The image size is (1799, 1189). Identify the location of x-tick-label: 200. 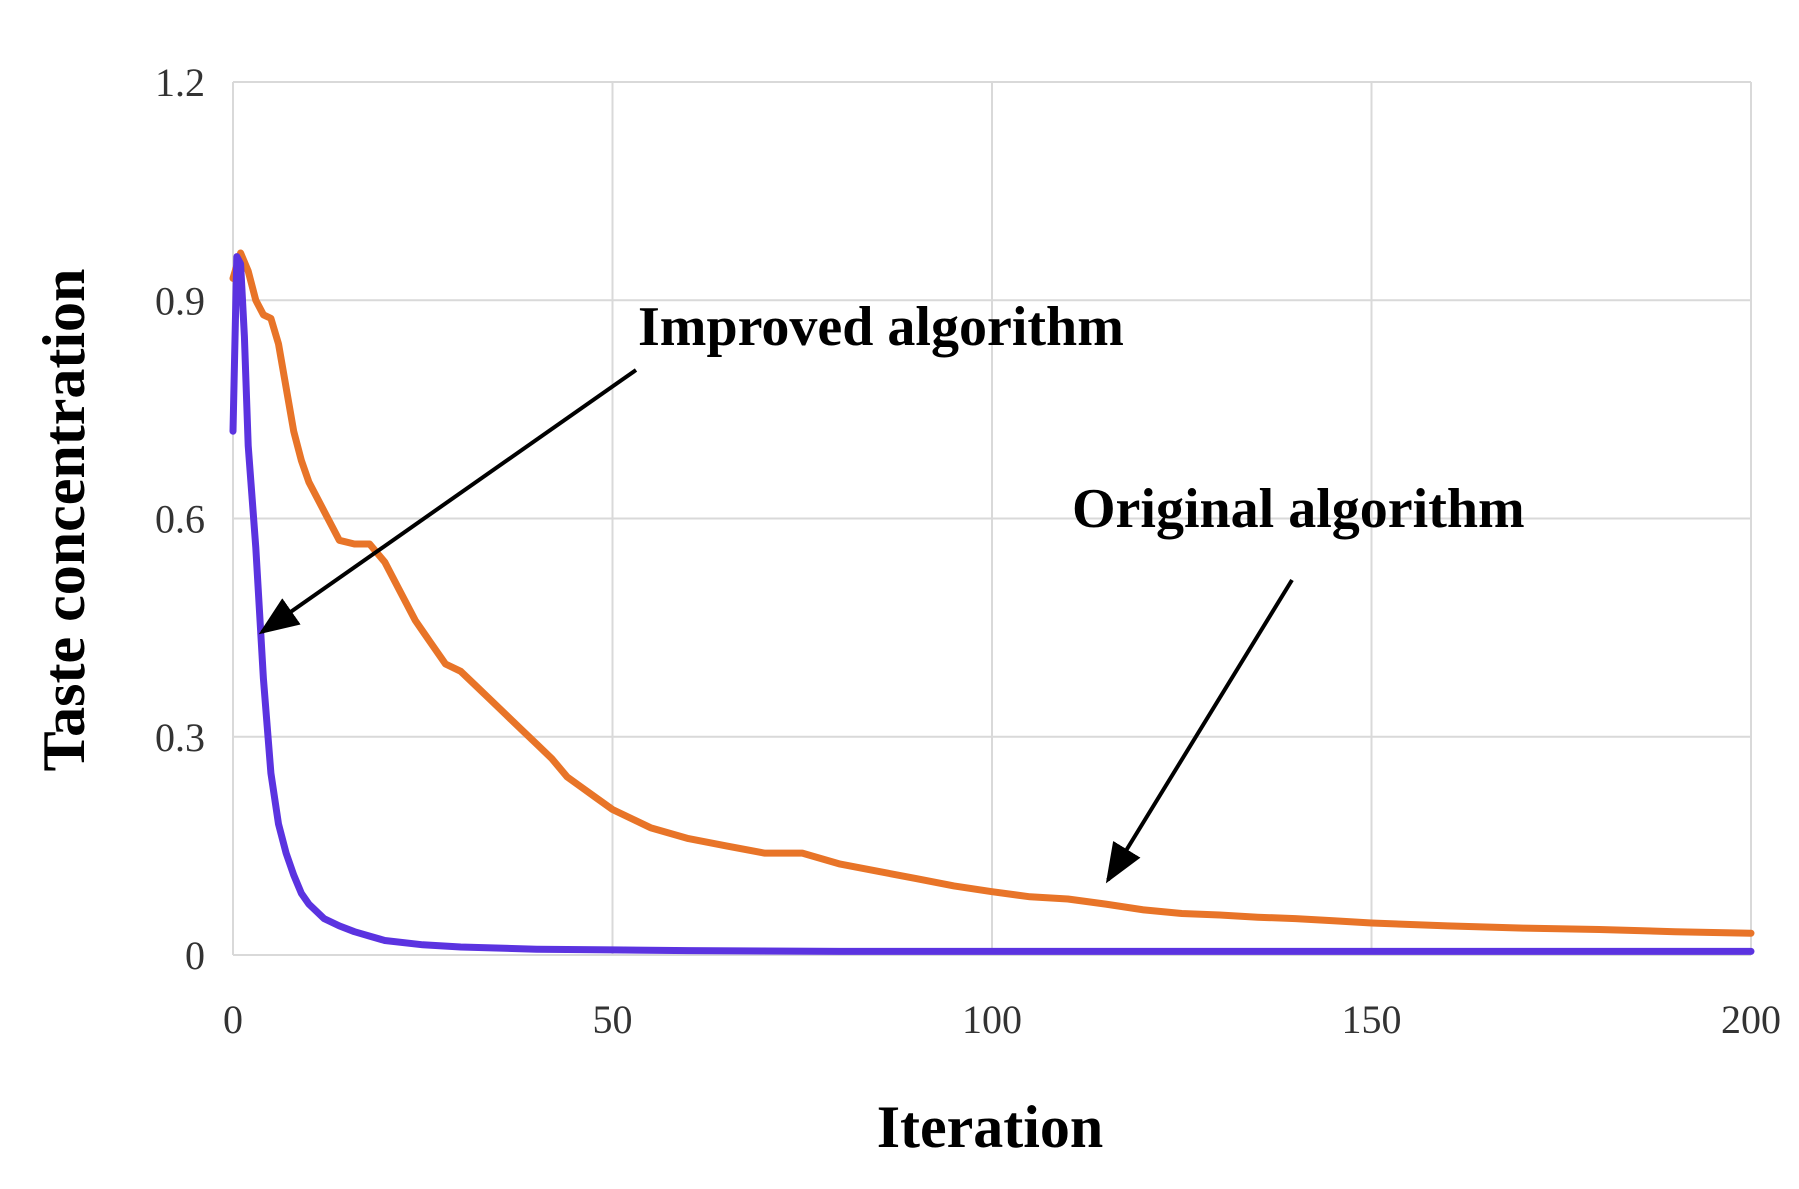
(1751, 1019).